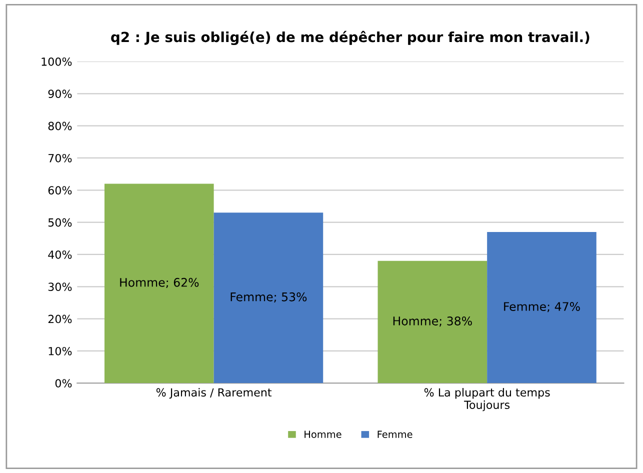 The image size is (643, 473). I want to click on y-tick-label: 0%, so click(63, 383).